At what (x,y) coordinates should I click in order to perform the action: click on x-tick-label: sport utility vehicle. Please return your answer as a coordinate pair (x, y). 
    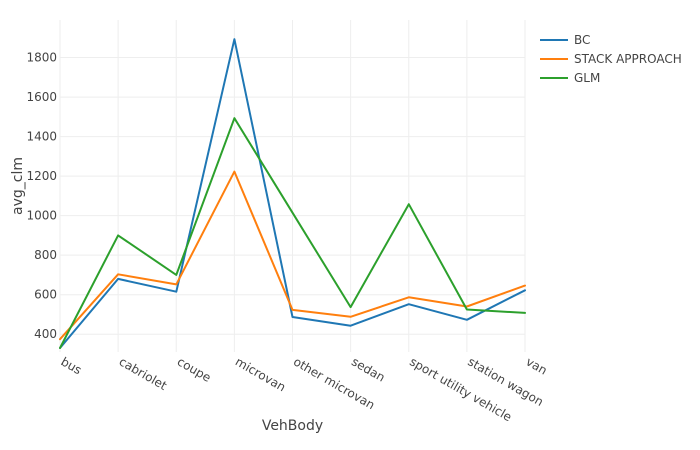
    Looking at the image, I should click on (460, 389).